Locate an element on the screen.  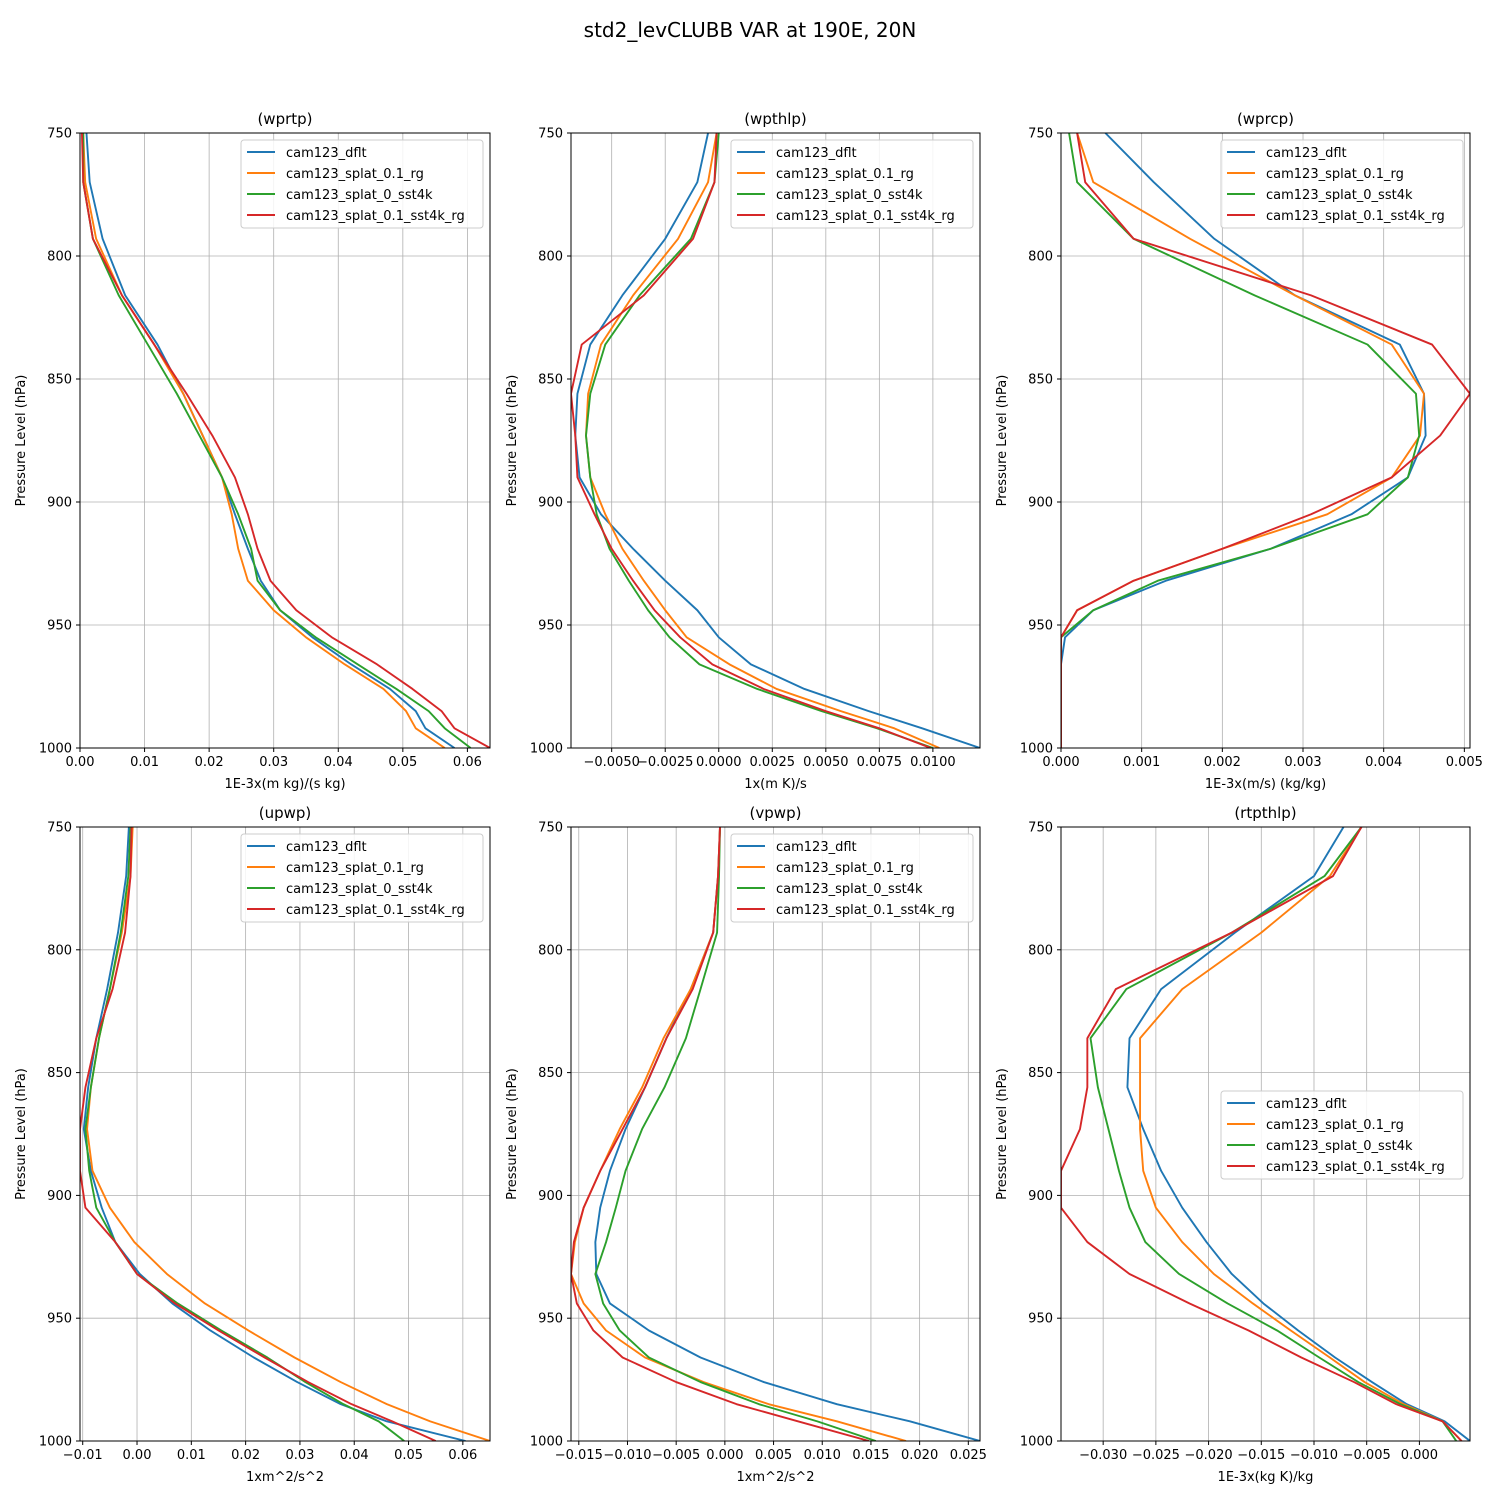
x-tick-label: 0.06 is located at coordinates (467, 762).